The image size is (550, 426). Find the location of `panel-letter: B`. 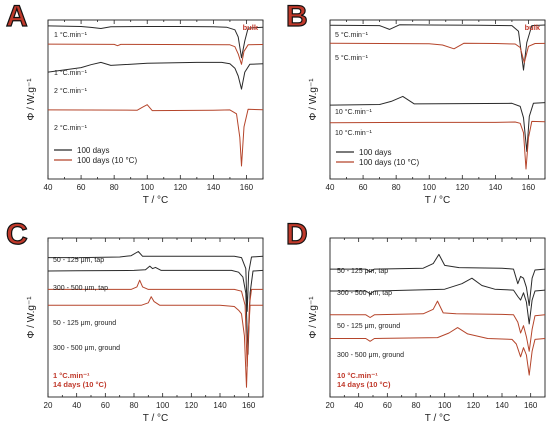

panel-letter: B is located at coordinates (297, 16).